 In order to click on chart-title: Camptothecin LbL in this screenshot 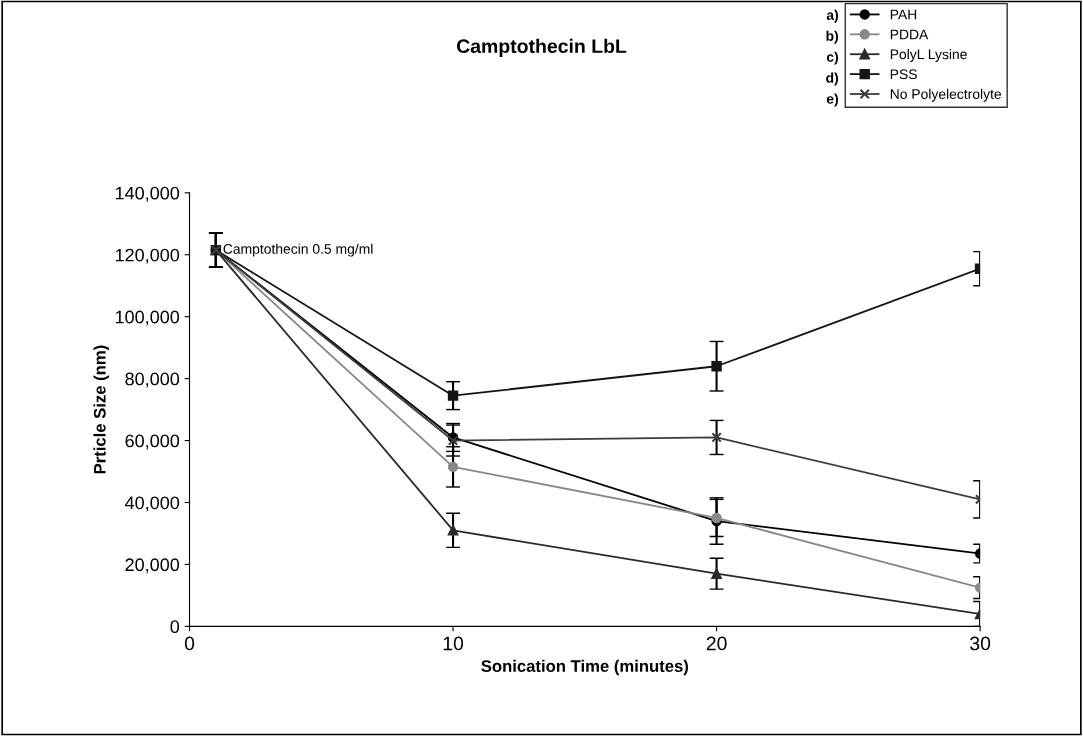, I will do `click(541, 47)`.